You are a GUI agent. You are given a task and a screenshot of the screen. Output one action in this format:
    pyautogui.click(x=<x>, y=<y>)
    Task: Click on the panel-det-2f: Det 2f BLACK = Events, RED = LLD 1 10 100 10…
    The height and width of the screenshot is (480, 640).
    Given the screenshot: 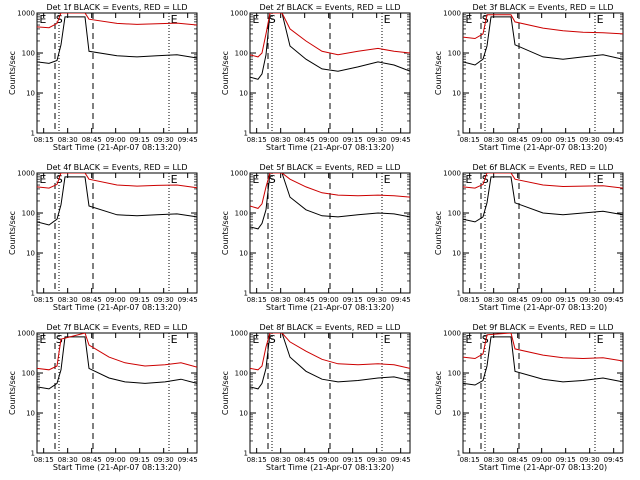 What is the action you would take?
    pyautogui.click(x=316, y=77)
    